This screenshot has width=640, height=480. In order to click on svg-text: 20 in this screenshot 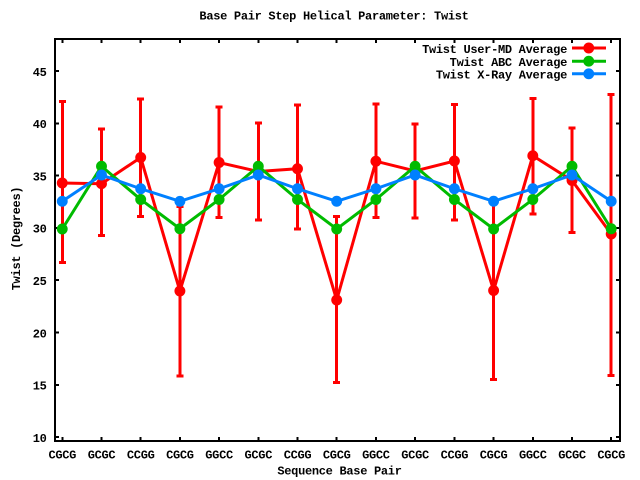, I will do `click(40, 334)`.